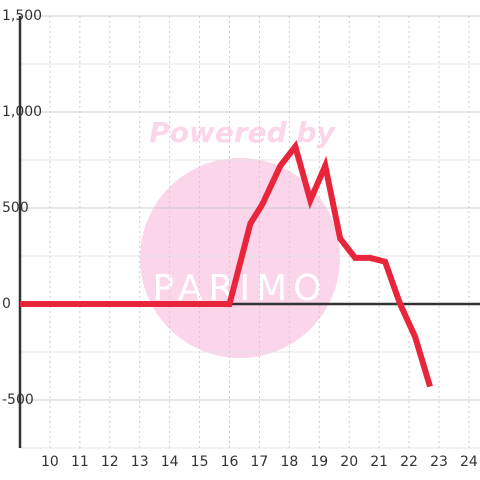  I want to click on x-tick-label: 18, so click(289, 462).